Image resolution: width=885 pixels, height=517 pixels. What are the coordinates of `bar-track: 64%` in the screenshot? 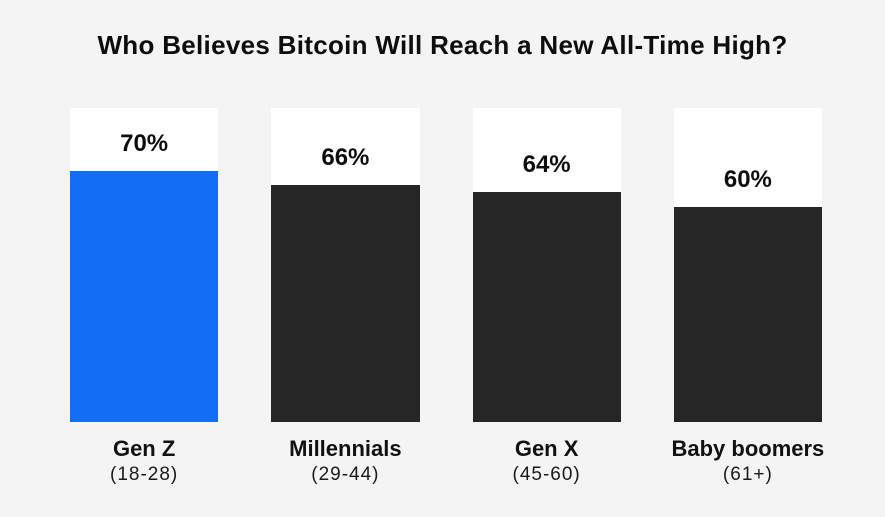 It's located at (546, 265).